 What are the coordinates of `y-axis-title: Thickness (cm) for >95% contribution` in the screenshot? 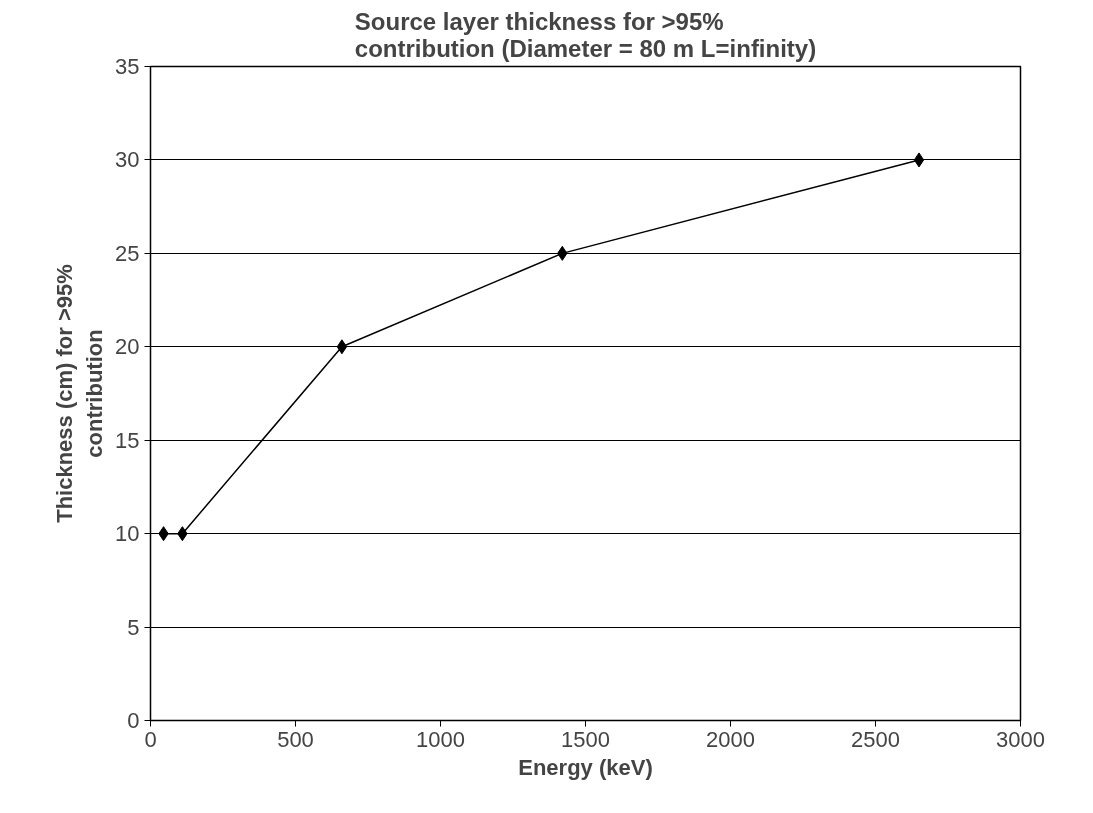 It's located at (80, 393).